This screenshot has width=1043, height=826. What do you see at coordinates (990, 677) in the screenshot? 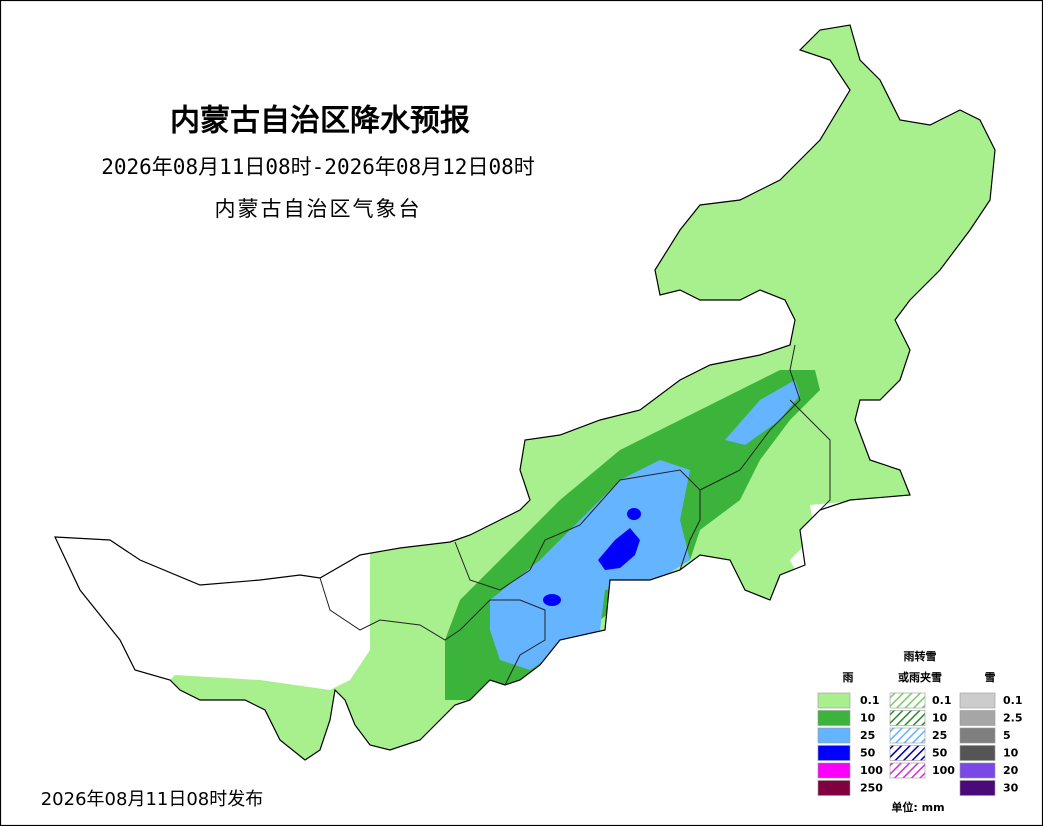
I see `legend-column-title: 雪` at bounding box center [990, 677].